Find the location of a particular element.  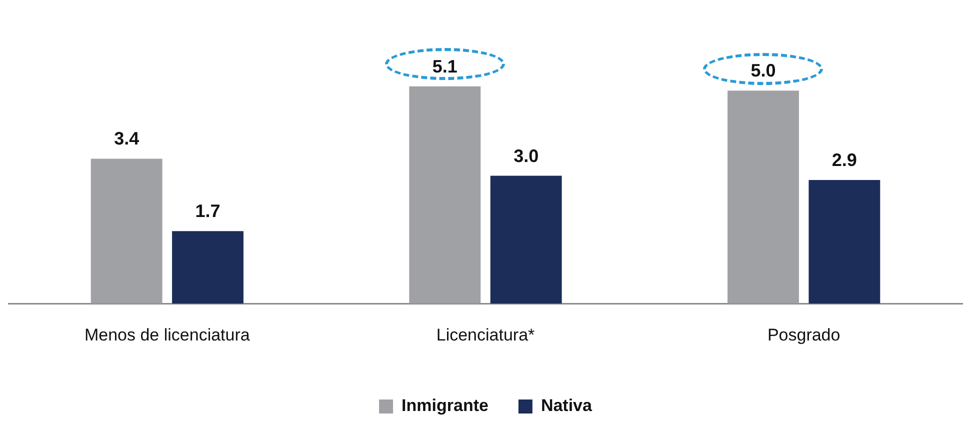

legend-label: Inmigrante is located at coordinates (445, 406).